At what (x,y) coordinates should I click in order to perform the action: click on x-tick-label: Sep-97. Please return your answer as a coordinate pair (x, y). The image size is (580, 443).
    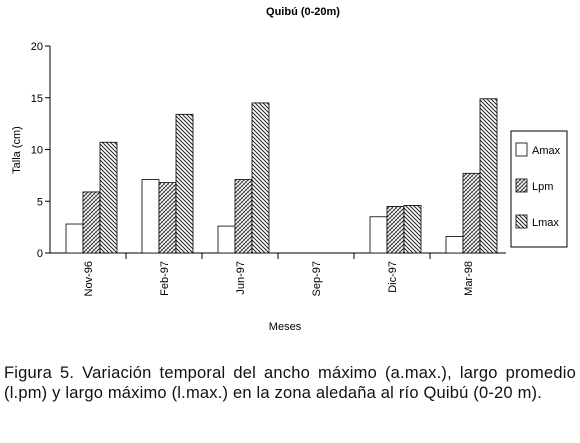
    Looking at the image, I should click on (317, 278).